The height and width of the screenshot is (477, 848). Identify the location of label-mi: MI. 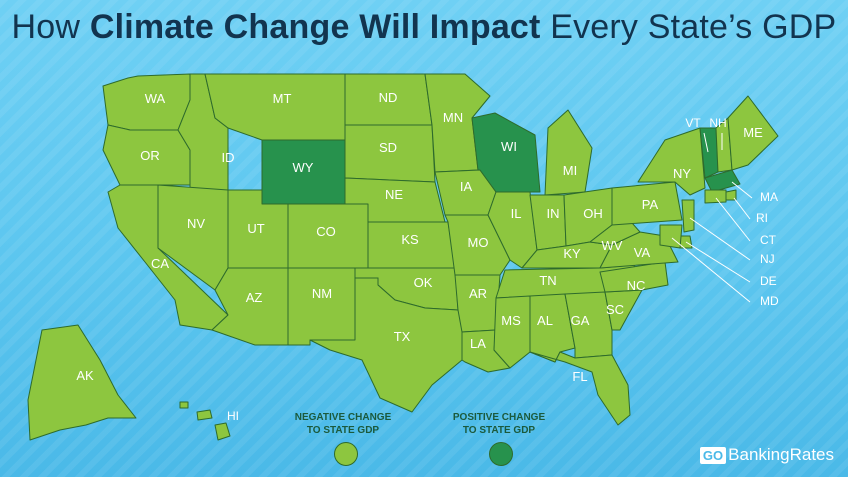
(570, 170).